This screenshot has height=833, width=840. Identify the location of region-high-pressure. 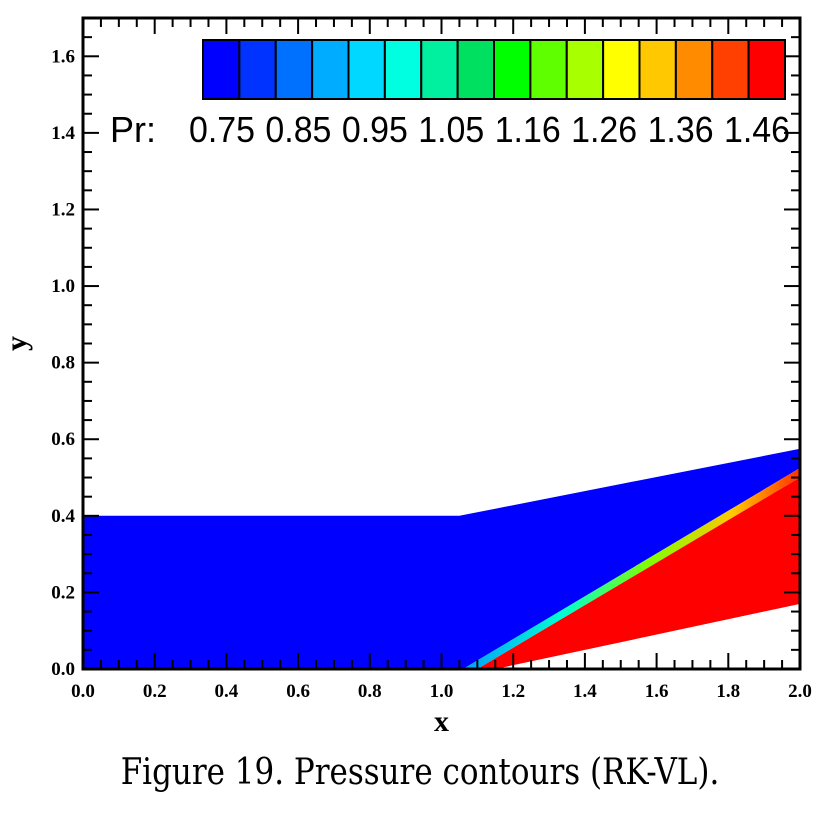
(638, 573).